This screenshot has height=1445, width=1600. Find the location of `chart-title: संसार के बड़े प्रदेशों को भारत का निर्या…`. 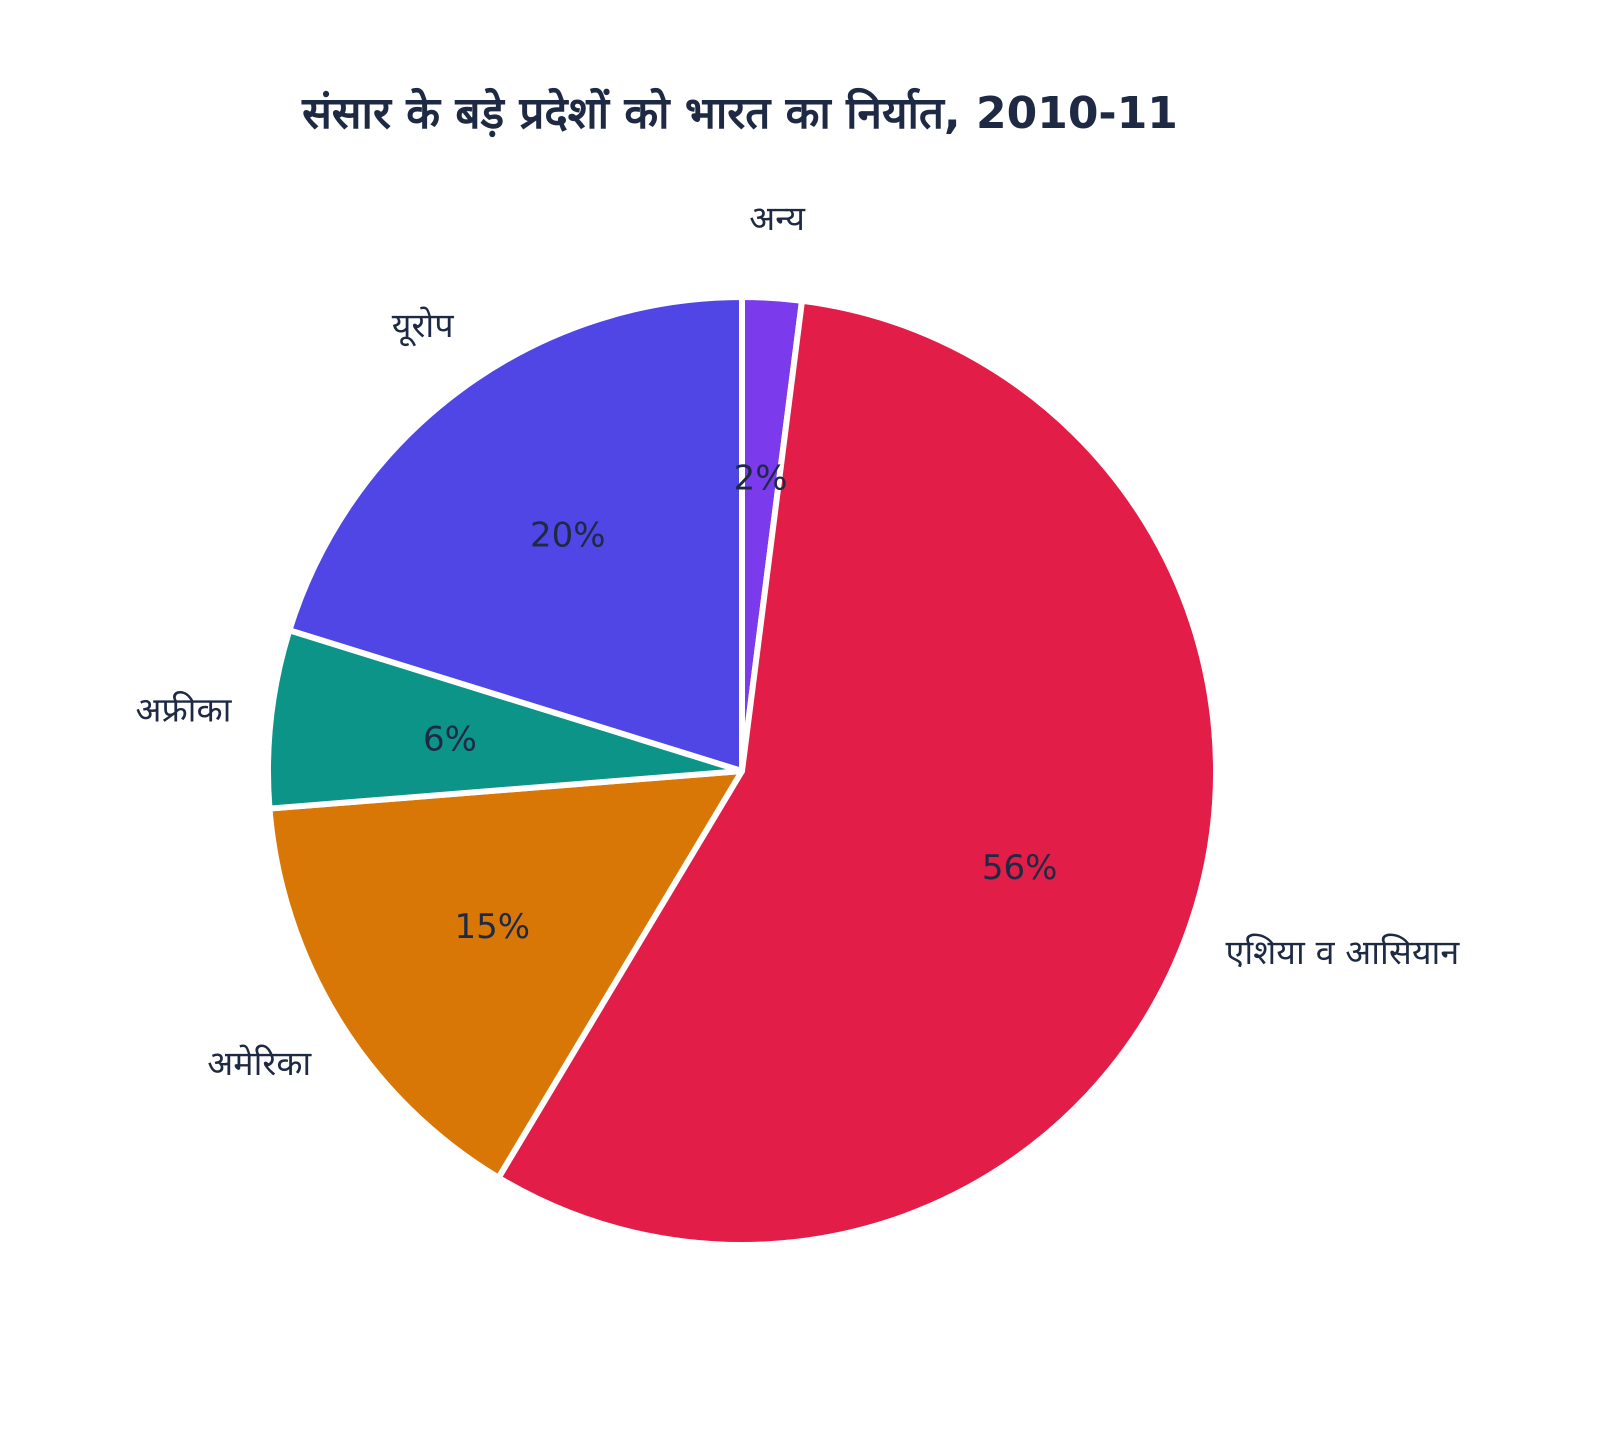

chart-title: संसार के बड़े प्रदेशों को भारत का निर्या… is located at coordinates (739, 113).